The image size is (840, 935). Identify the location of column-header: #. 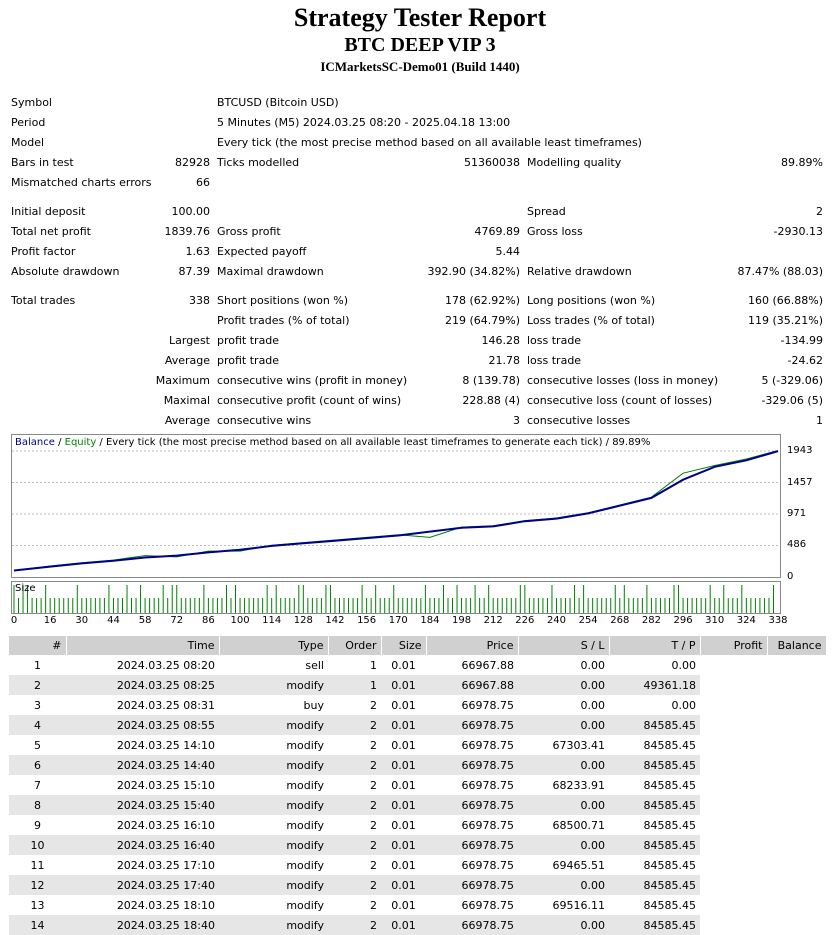
(38, 645).